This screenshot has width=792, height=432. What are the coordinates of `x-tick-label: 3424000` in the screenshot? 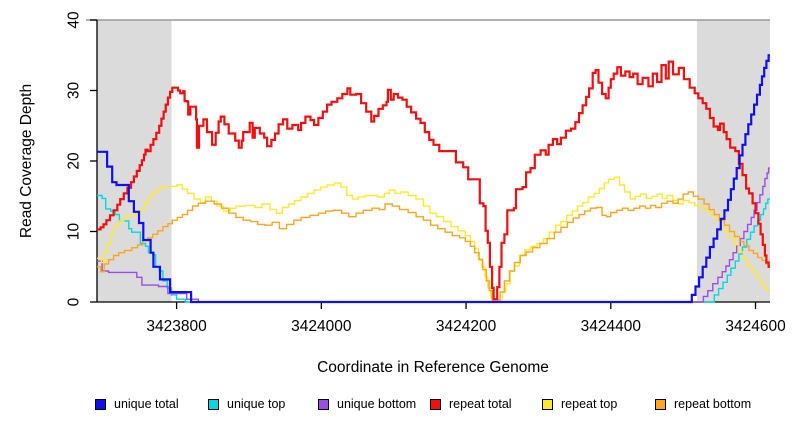 It's located at (321, 326).